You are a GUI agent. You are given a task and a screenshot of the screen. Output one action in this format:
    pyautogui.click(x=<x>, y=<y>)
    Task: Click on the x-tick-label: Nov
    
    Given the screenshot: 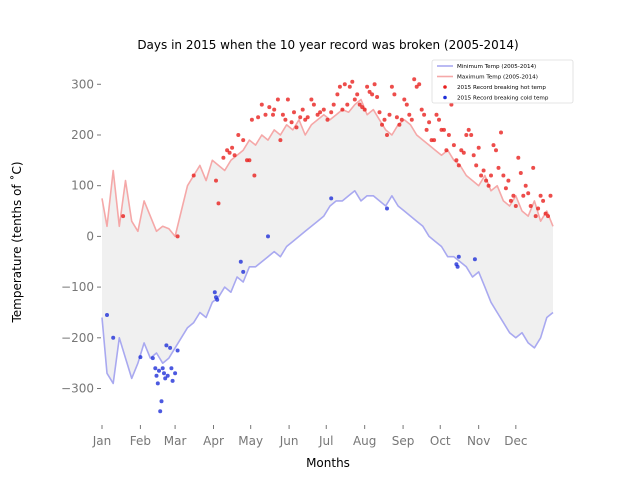 What is the action you would take?
    pyautogui.click(x=478, y=441)
    